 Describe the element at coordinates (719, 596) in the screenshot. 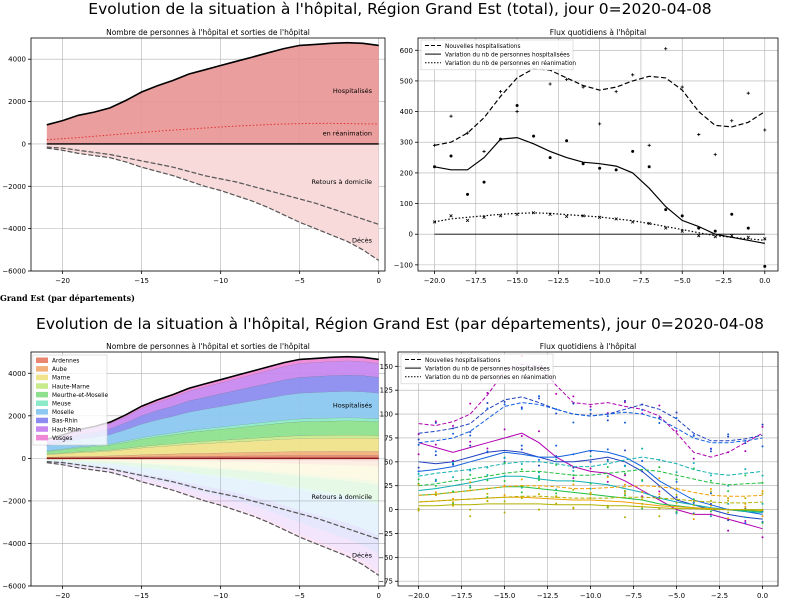

I see `chart4-x-tick-label: −2.5` at that location.